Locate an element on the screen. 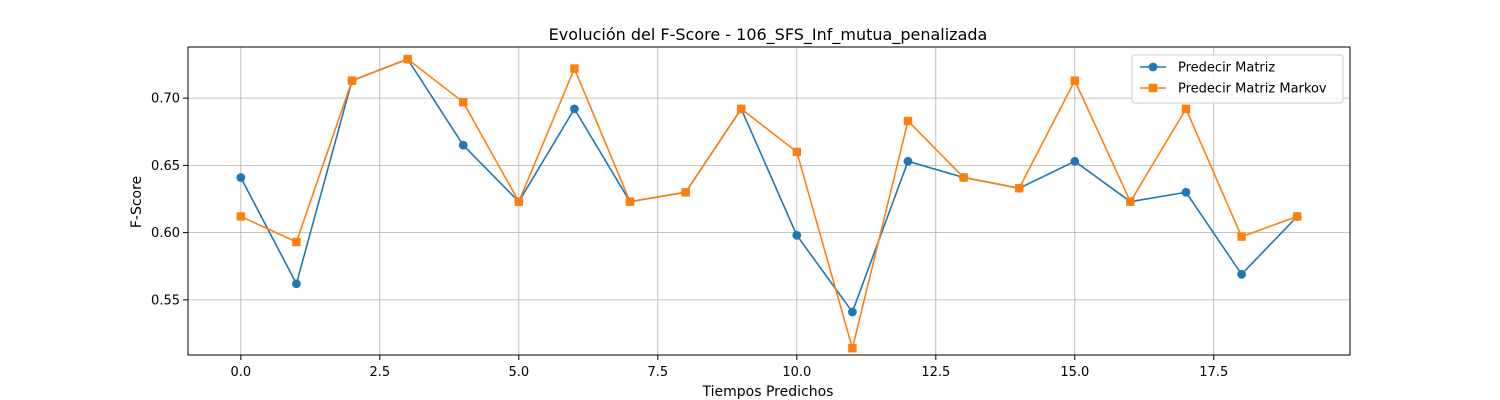 The image size is (1500, 400). y-axis-label: F-Score is located at coordinates (137, 202).